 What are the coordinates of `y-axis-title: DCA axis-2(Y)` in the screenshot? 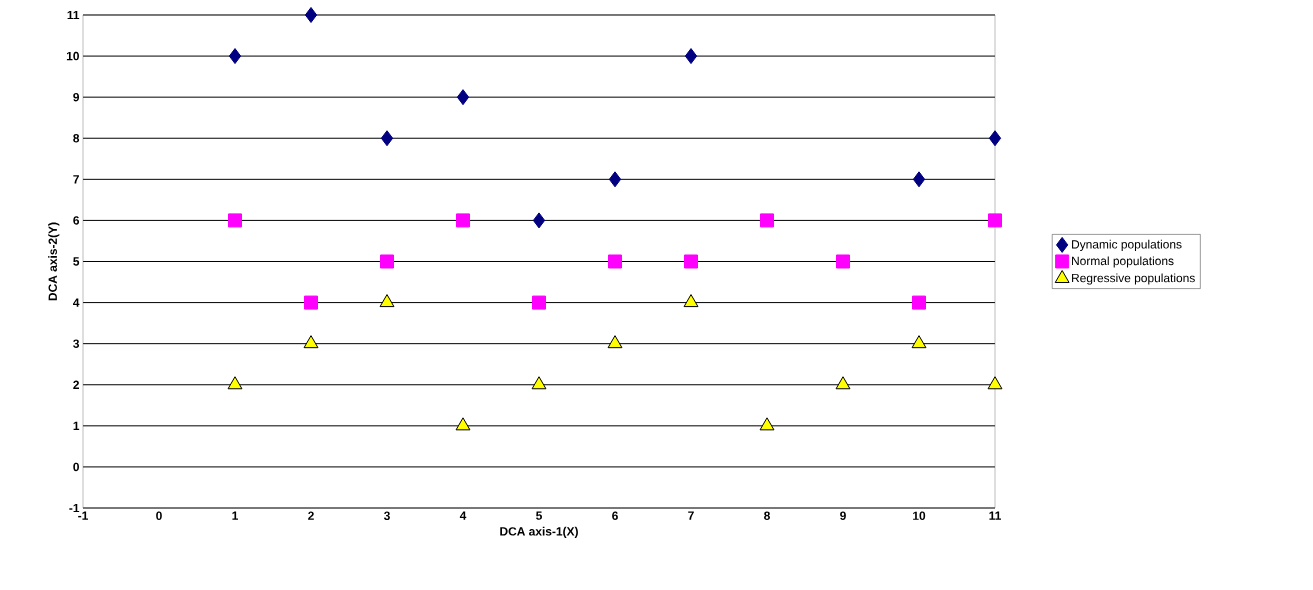 It's located at (54, 261).